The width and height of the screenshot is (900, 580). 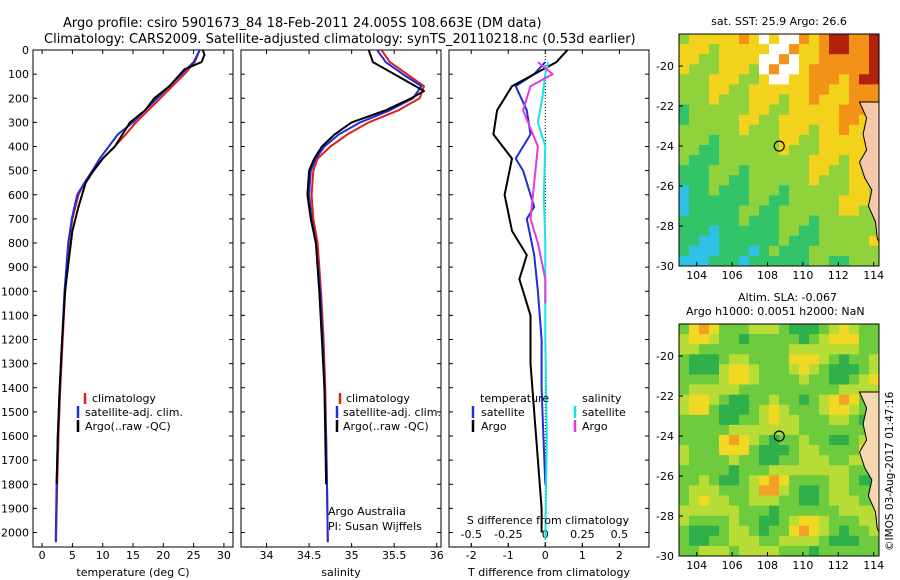 I want to click on copyright-stamp: ©IMOS 03-Aug-2017 01:47:16, so click(x=890, y=471).